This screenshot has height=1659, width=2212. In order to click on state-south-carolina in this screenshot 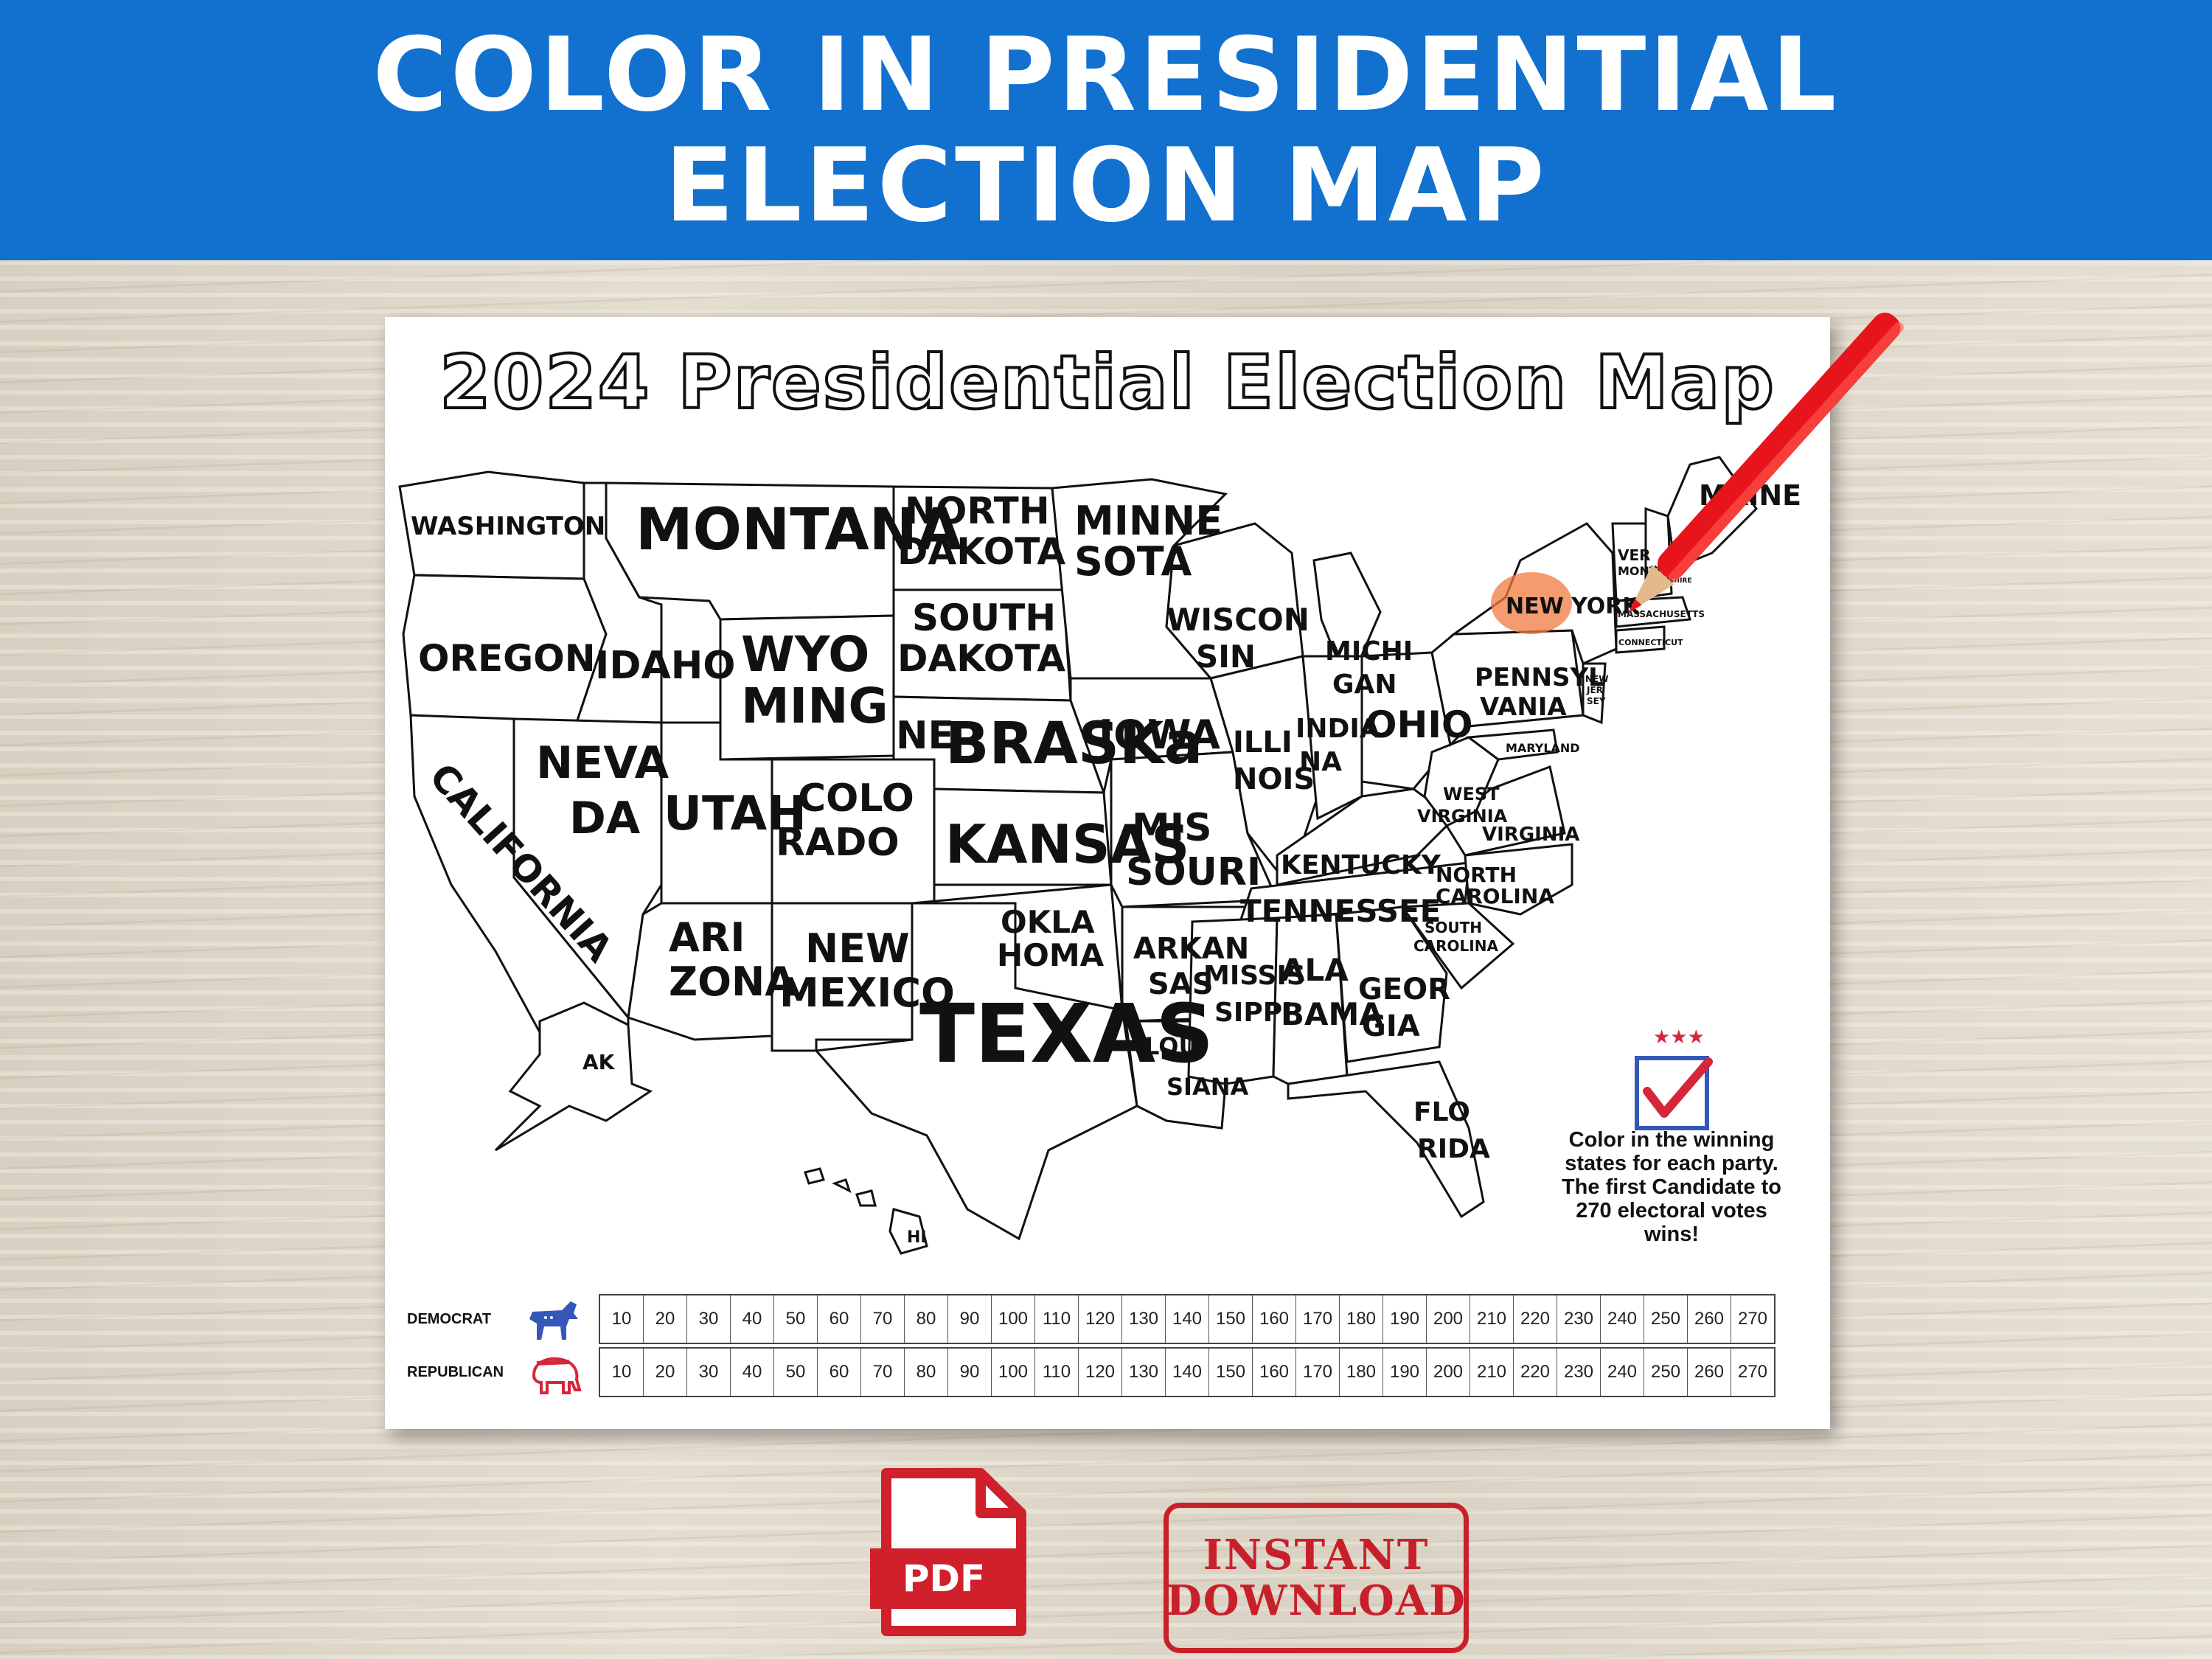, I will do `click(1457, 946)`.